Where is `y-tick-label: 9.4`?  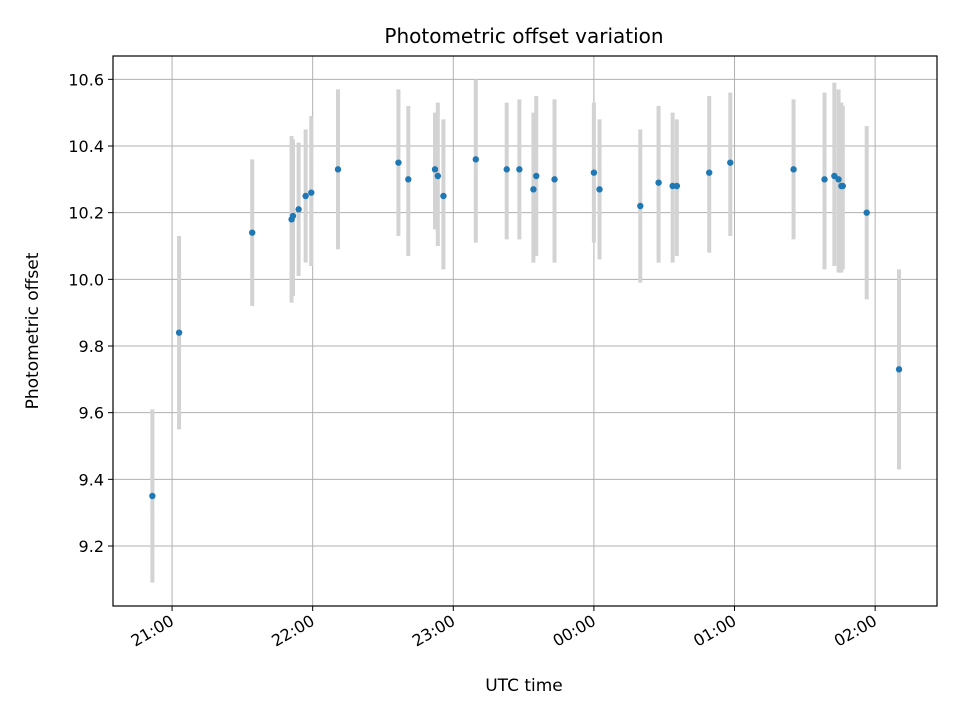
y-tick-label: 9.4 is located at coordinates (91, 479).